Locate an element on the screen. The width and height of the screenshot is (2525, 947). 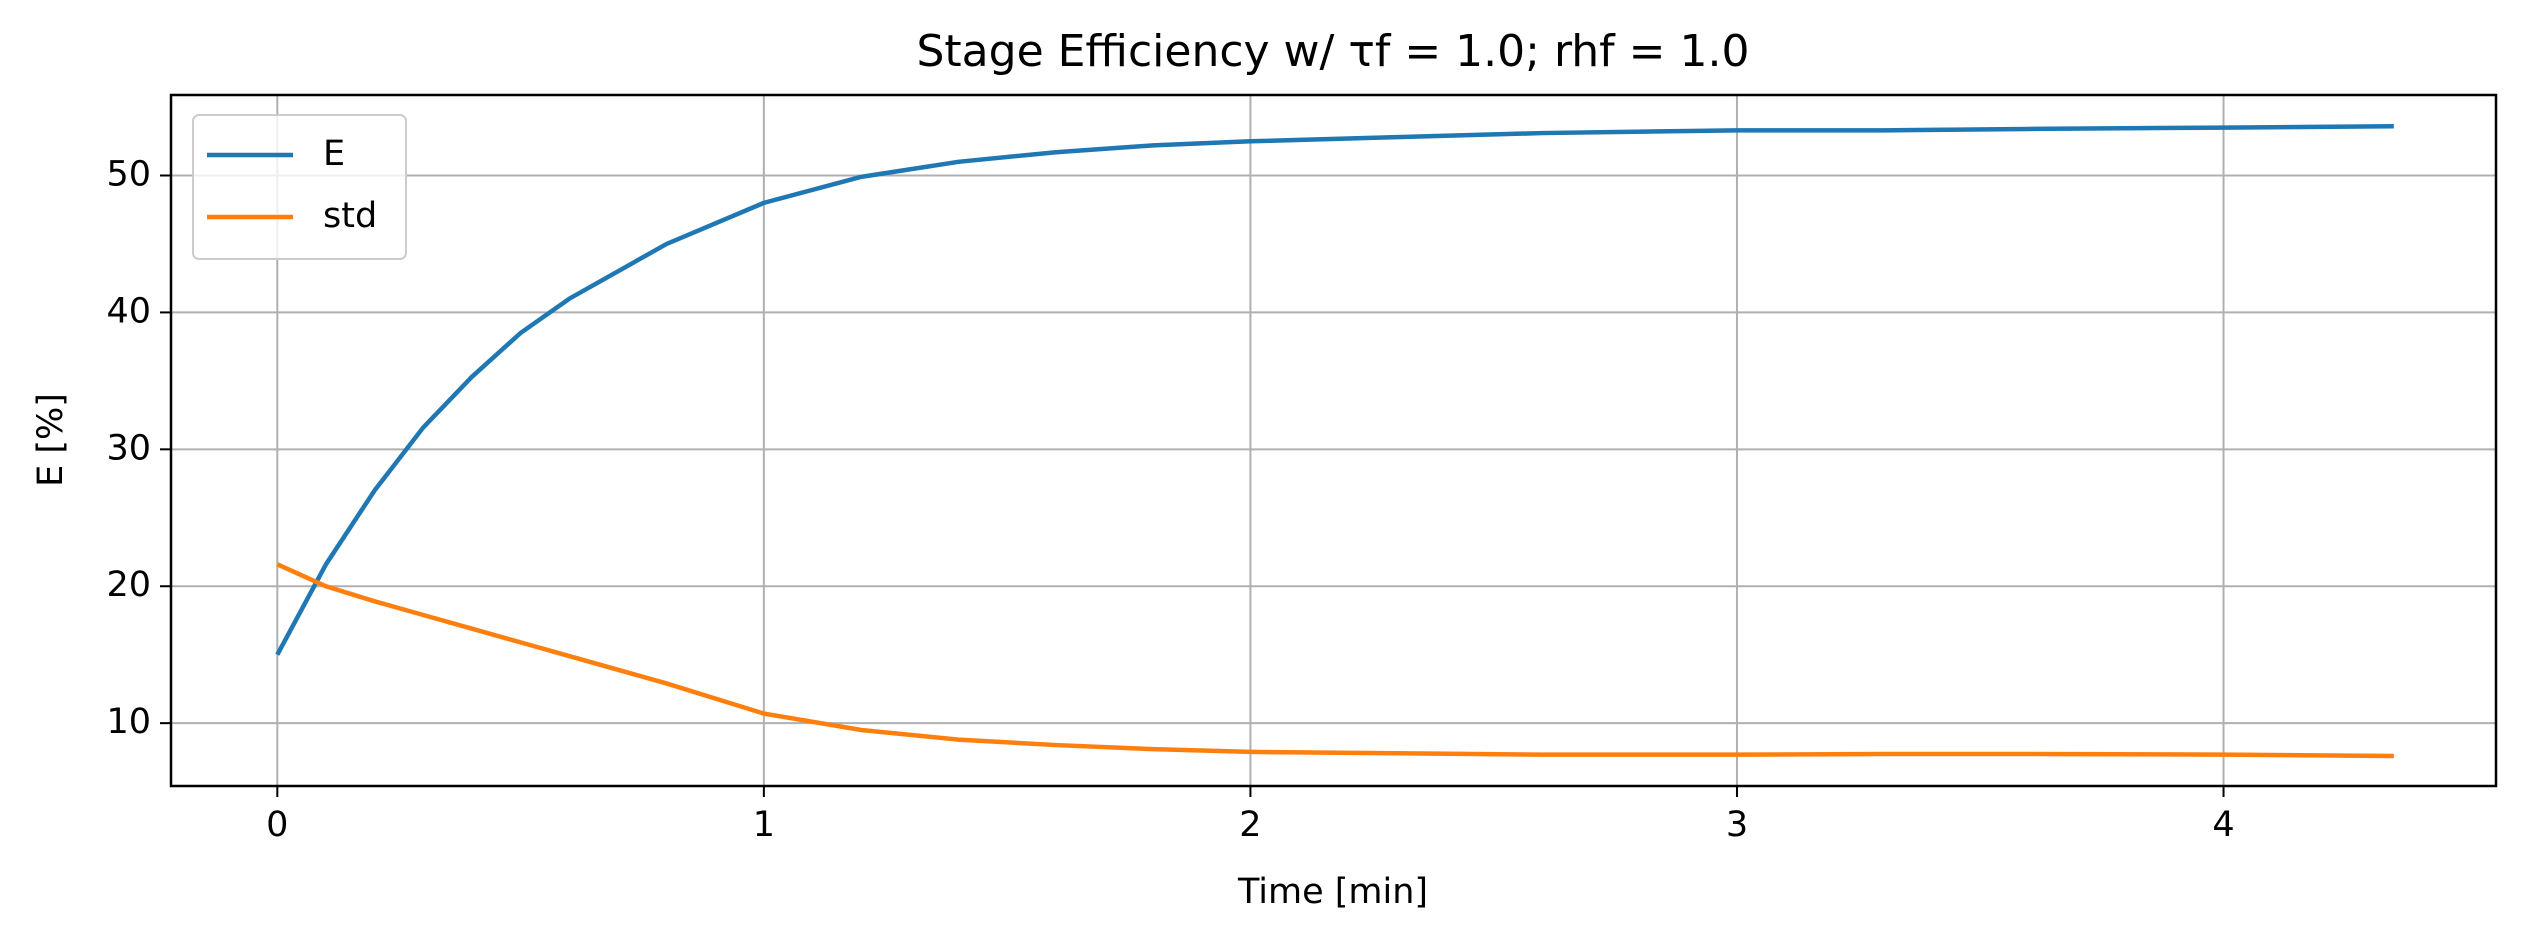
x-tick-label: 1 is located at coordinates (764, 825).